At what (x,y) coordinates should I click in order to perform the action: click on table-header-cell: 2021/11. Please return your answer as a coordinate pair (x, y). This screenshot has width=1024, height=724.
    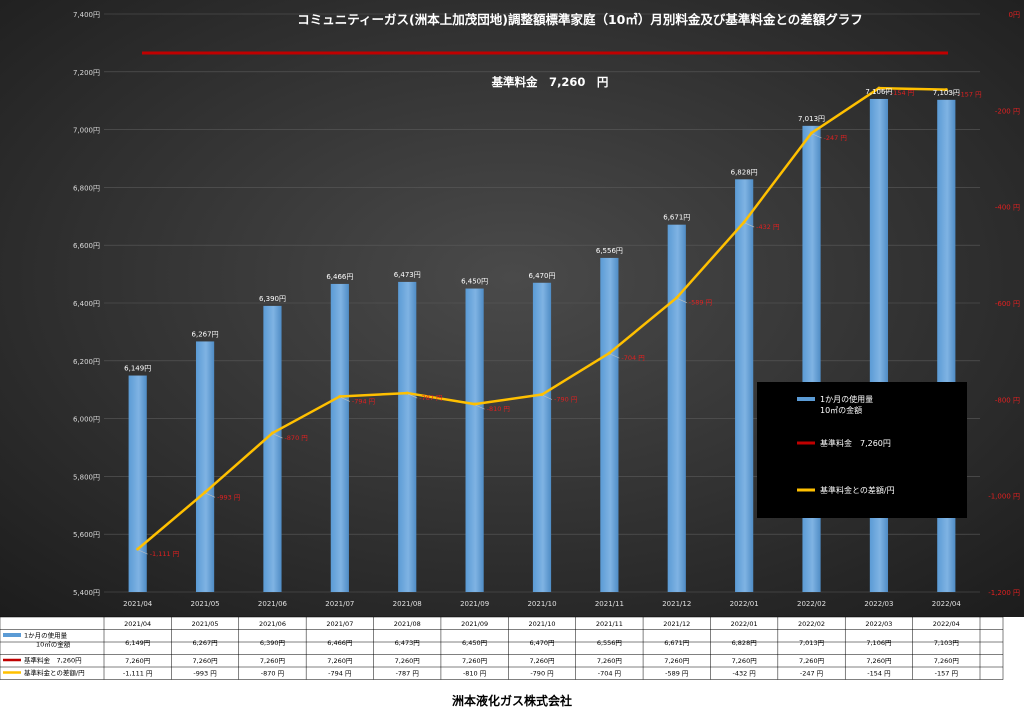
    Looking at the image, I should click on (609, 624).